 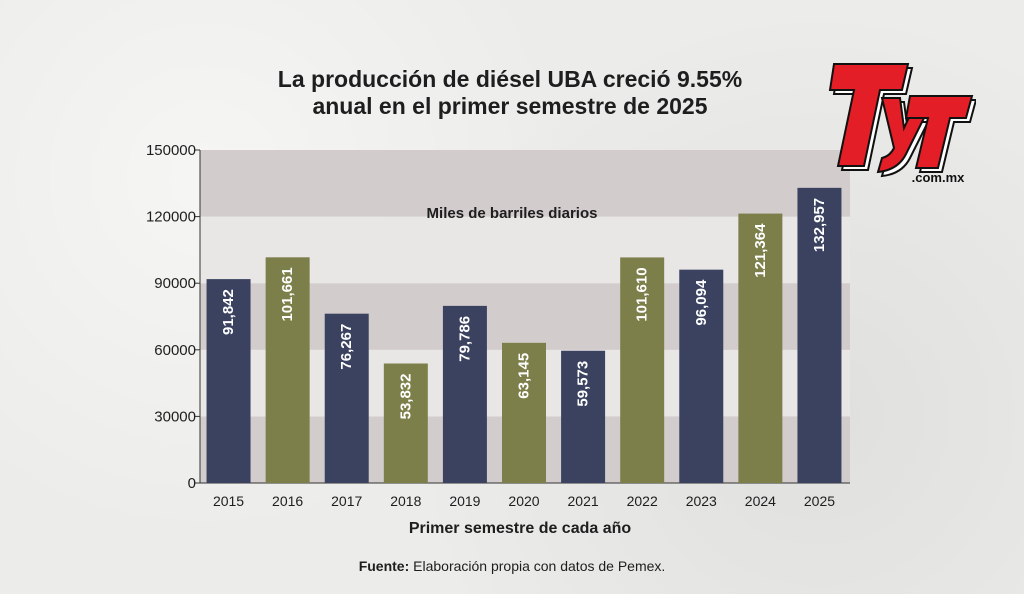 I want to click on x-tick-label: 2022, so click(x=642, y=501).